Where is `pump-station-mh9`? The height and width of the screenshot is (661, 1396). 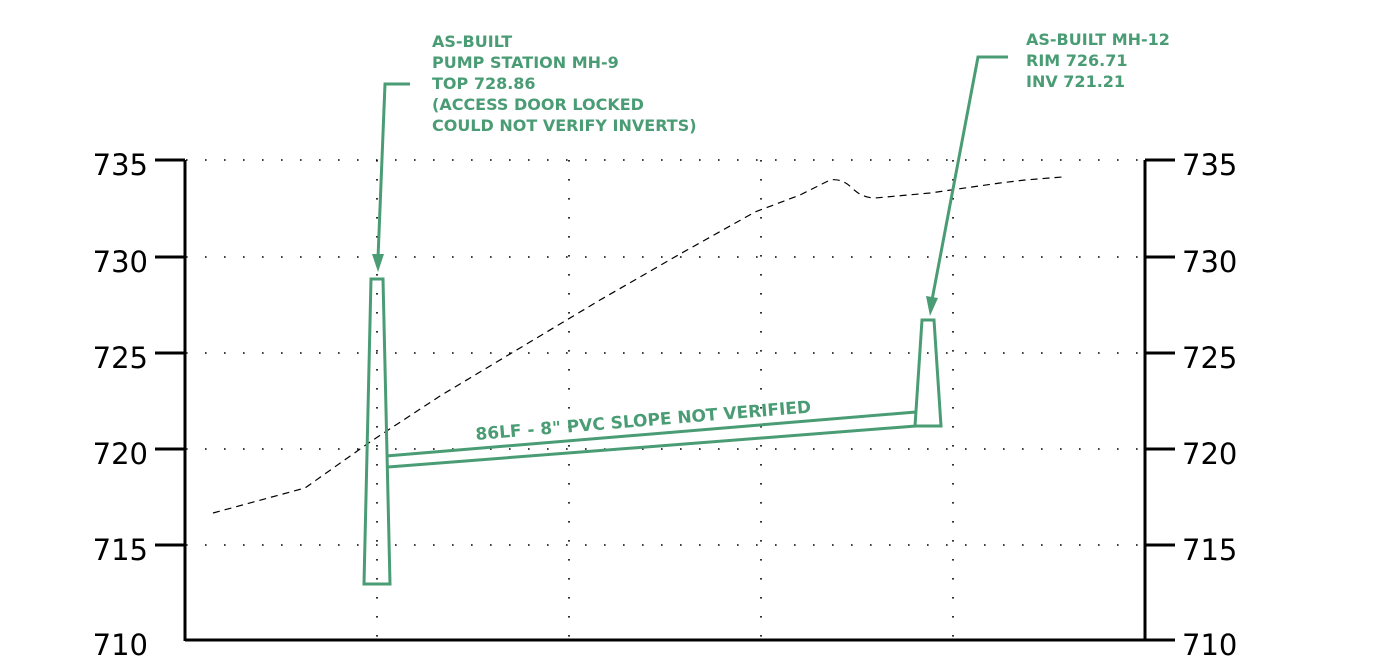 pump-station-mh9 is located at coordinates (377, 431).